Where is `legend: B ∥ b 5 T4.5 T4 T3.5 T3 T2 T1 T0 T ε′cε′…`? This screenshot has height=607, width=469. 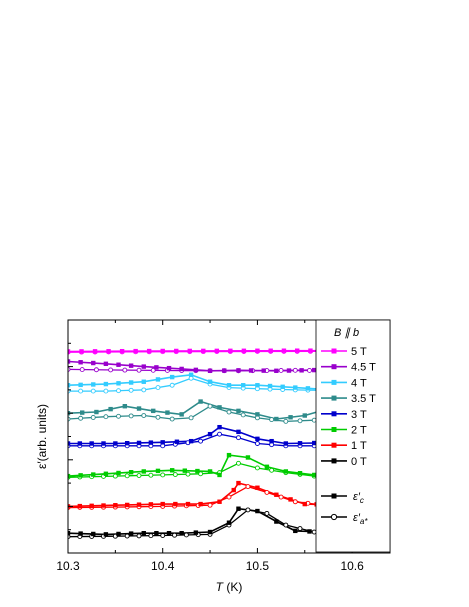
legend: B ∥ b 5 T4.5 T4 T3.5 T3 T2 T1 T0 T ε′cε′… is located at coordinates (353, 436).